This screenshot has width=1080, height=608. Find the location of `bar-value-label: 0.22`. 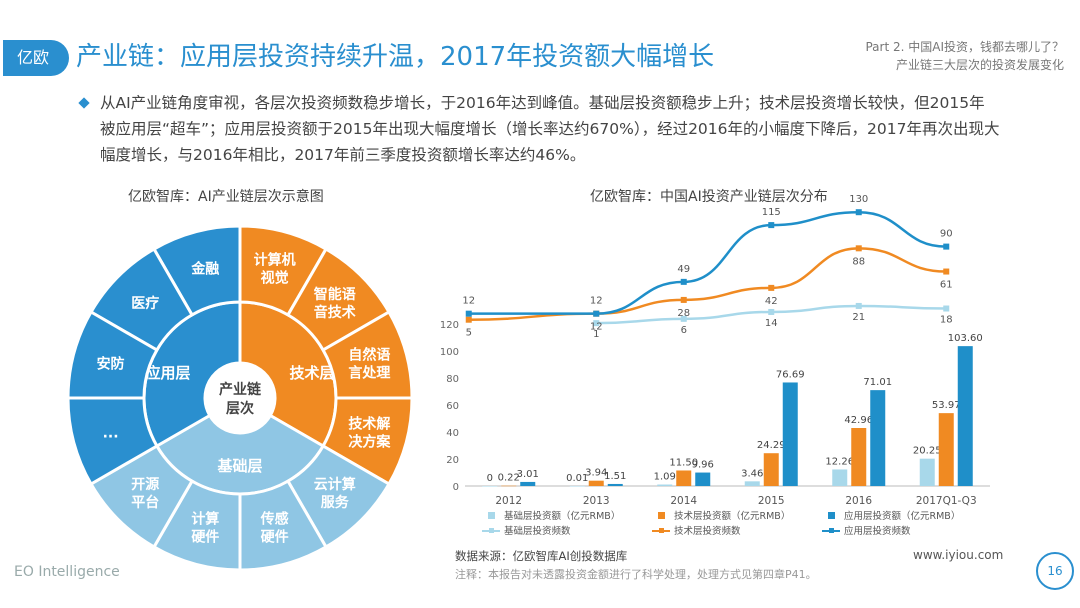

bar-value-label: 0.22 is located at coordinates (509, 478).